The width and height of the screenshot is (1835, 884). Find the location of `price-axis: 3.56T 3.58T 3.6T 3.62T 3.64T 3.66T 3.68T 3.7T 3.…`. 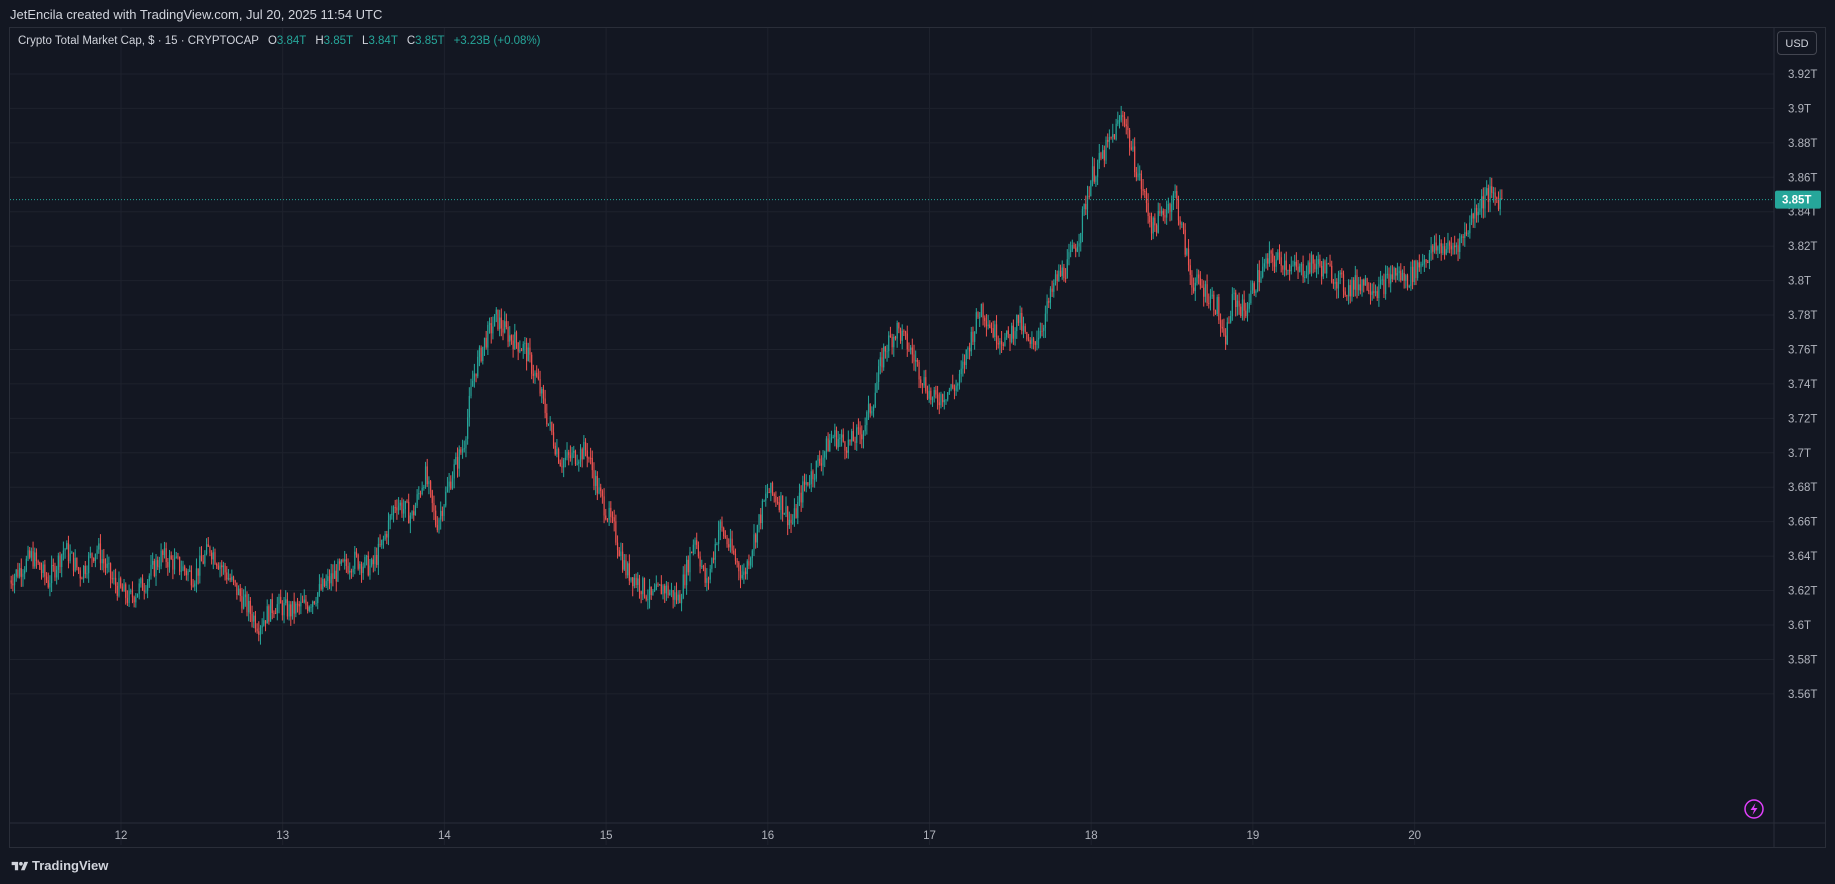

price-axis: 3.56T 3.58T 3.6T 3.62T 3.64T 3.66T 3.68T 3.7T 3.… is located at coordinates (1802, 385).